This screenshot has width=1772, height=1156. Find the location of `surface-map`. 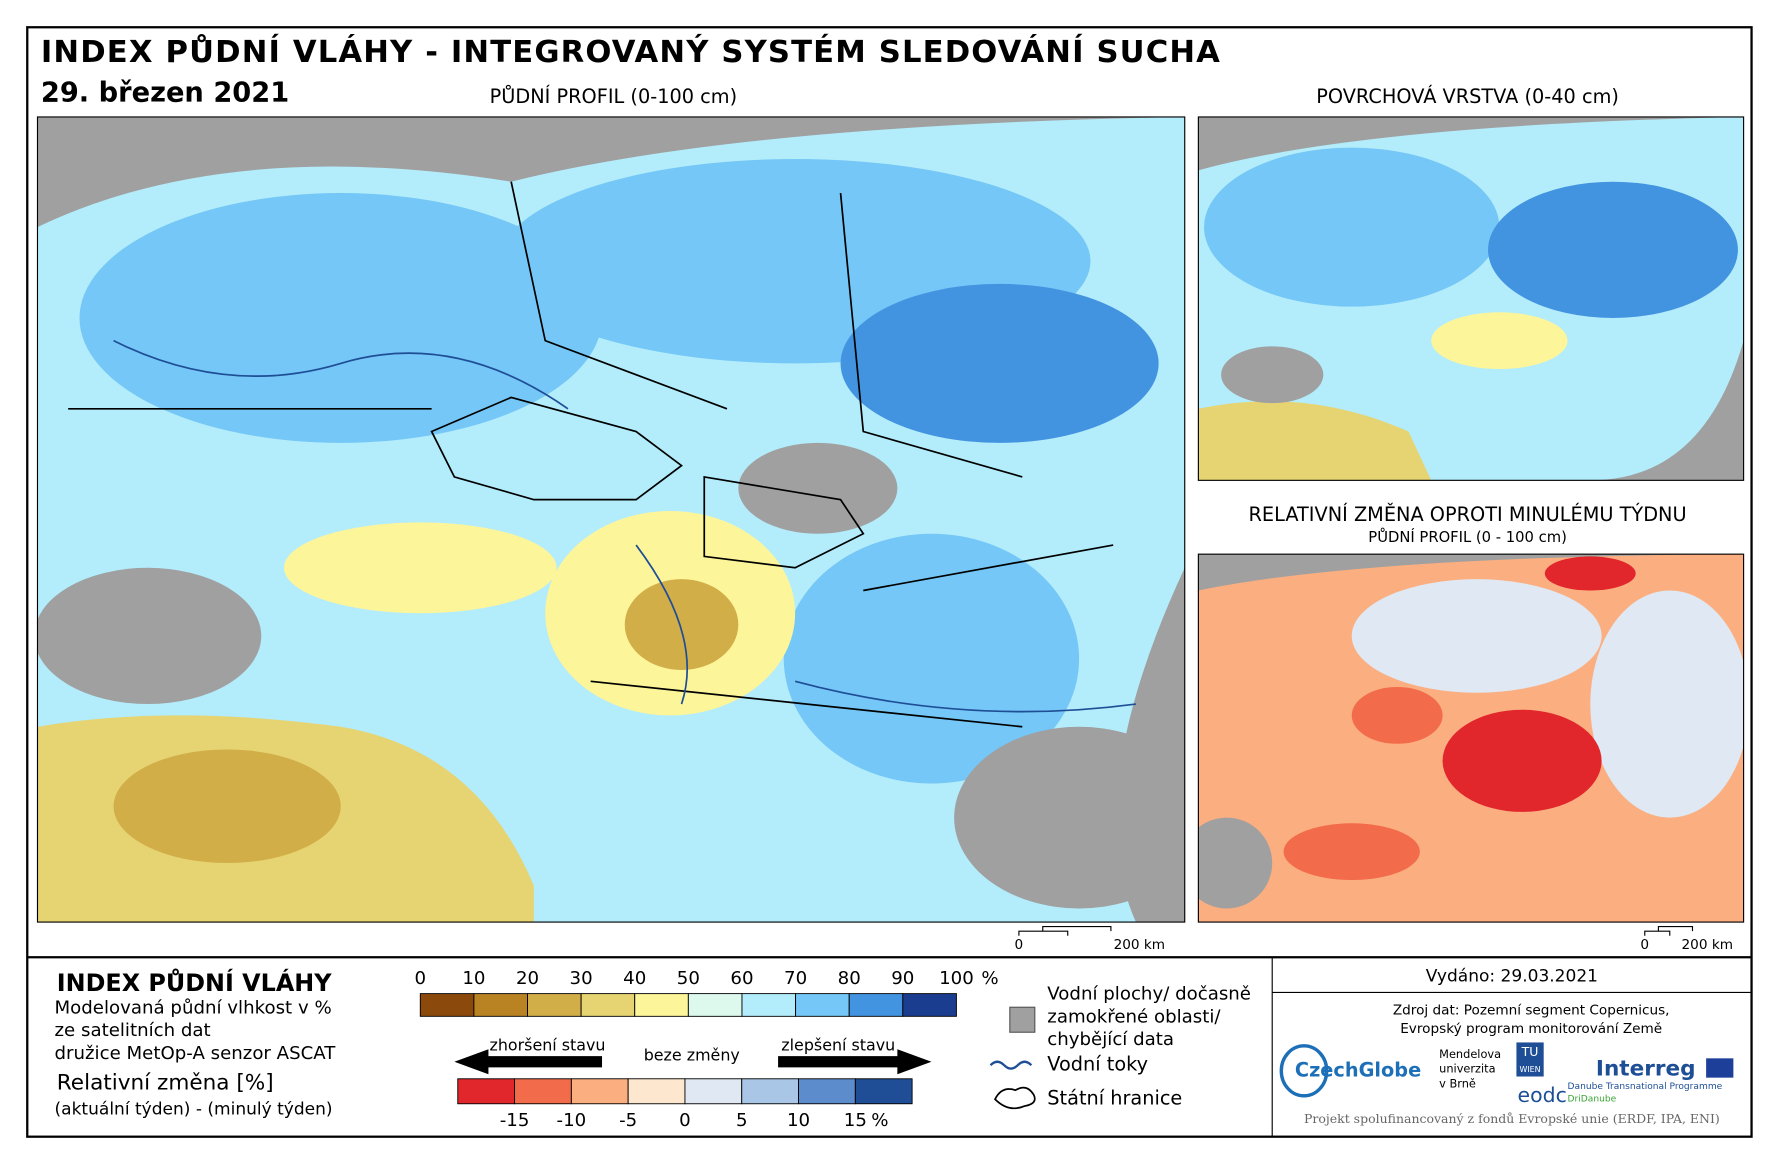

surface-map is located at coordinates (1471, 298).